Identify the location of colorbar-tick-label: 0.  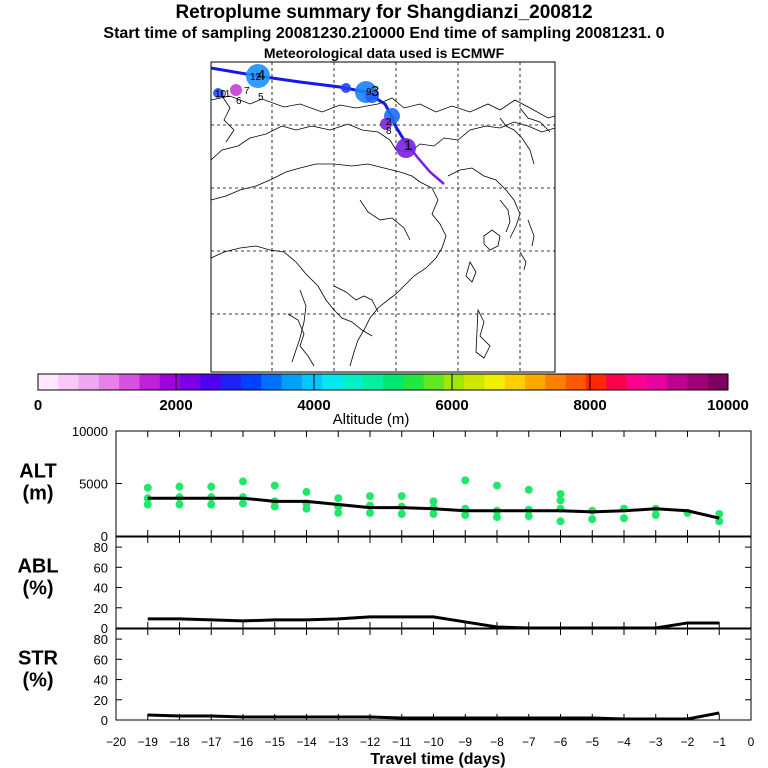
(38, 405).